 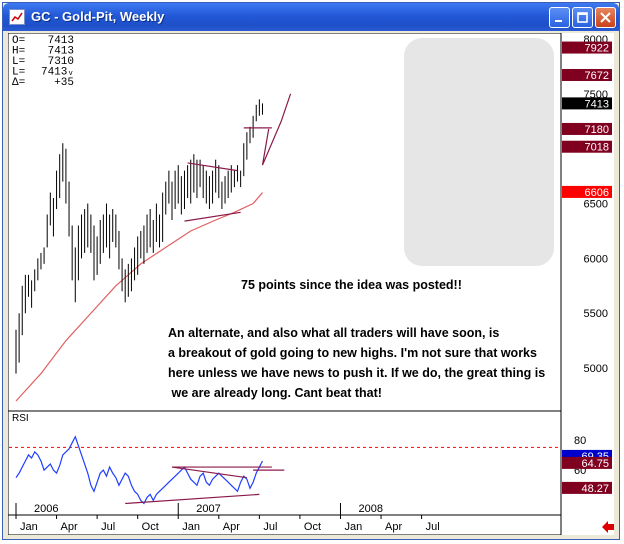 I want to click on ohlc-value-3: 7413ᵥ, so click(x=57, y=73).